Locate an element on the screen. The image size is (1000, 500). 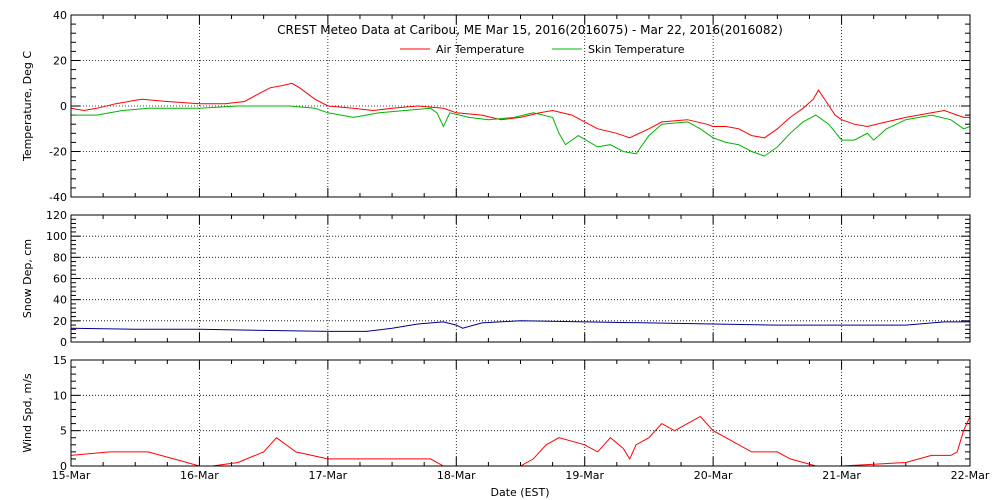
series-line-snow-depth is located at coordinates (520, 326).